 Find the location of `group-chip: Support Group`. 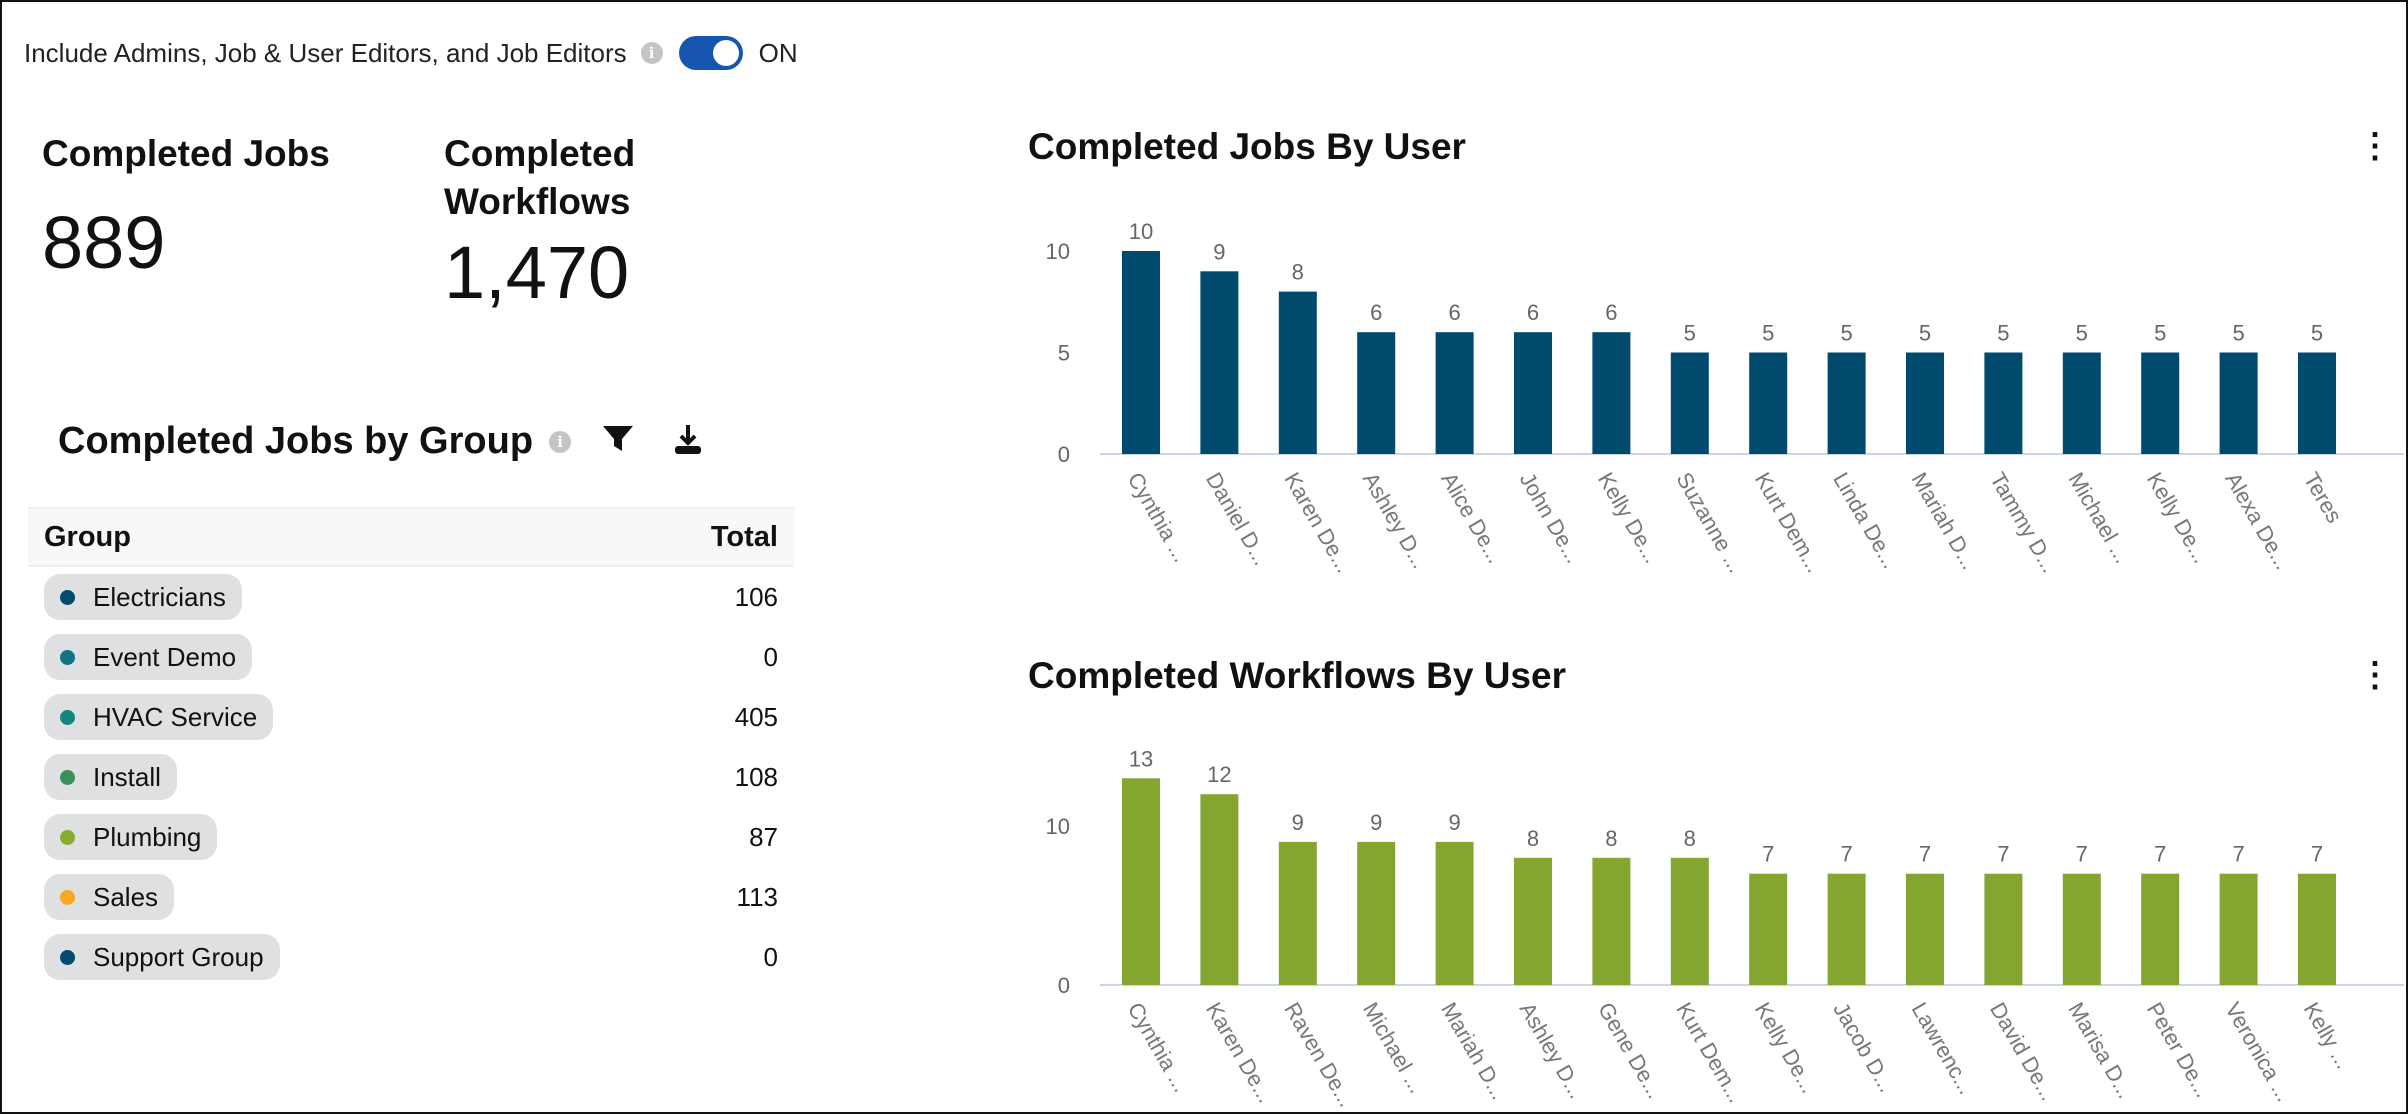

group-chip: Support Group is located at coordinates (162, 957).